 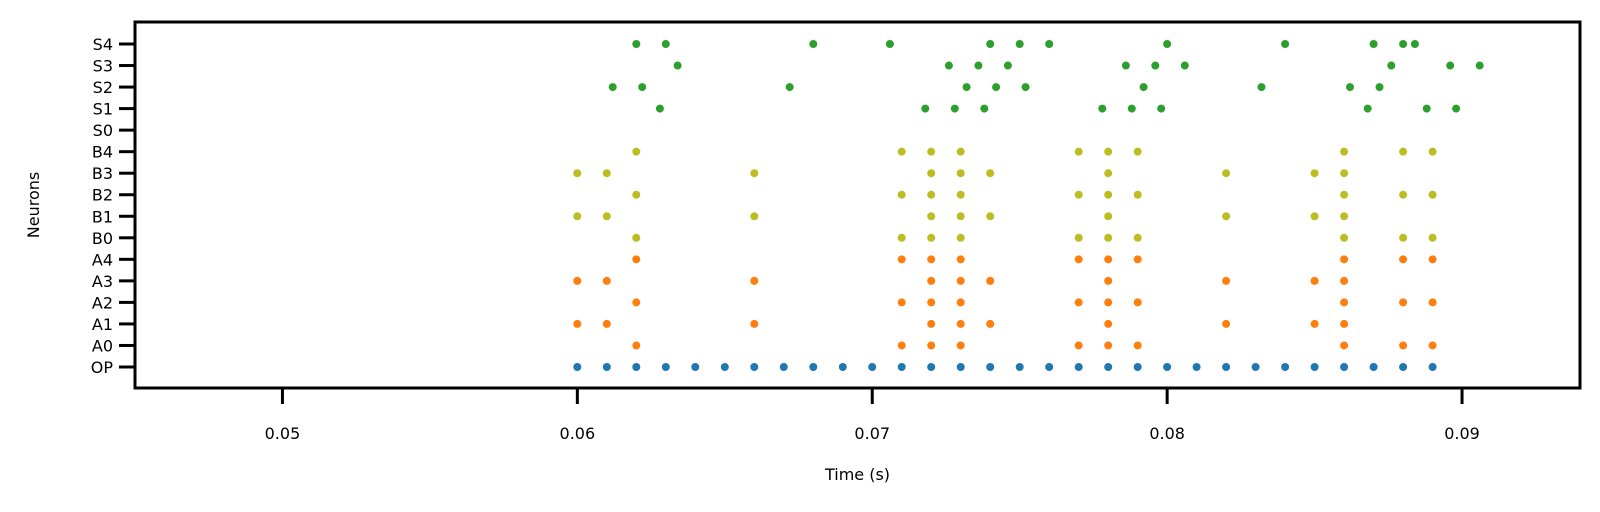 I want to click on y-tick-label-a4: A4, so click(x=102, y=259).